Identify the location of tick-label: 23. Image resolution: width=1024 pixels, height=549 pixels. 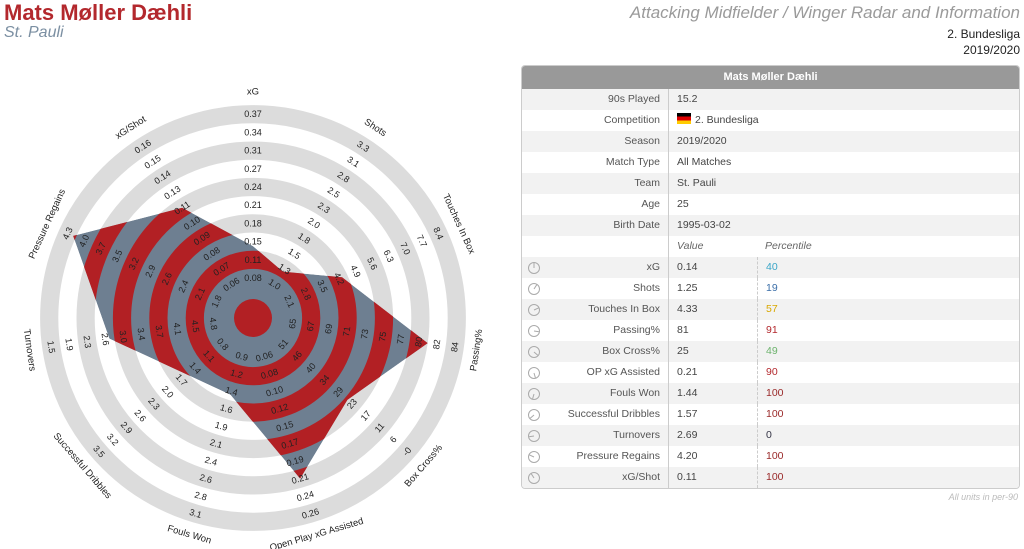
(352, 404).